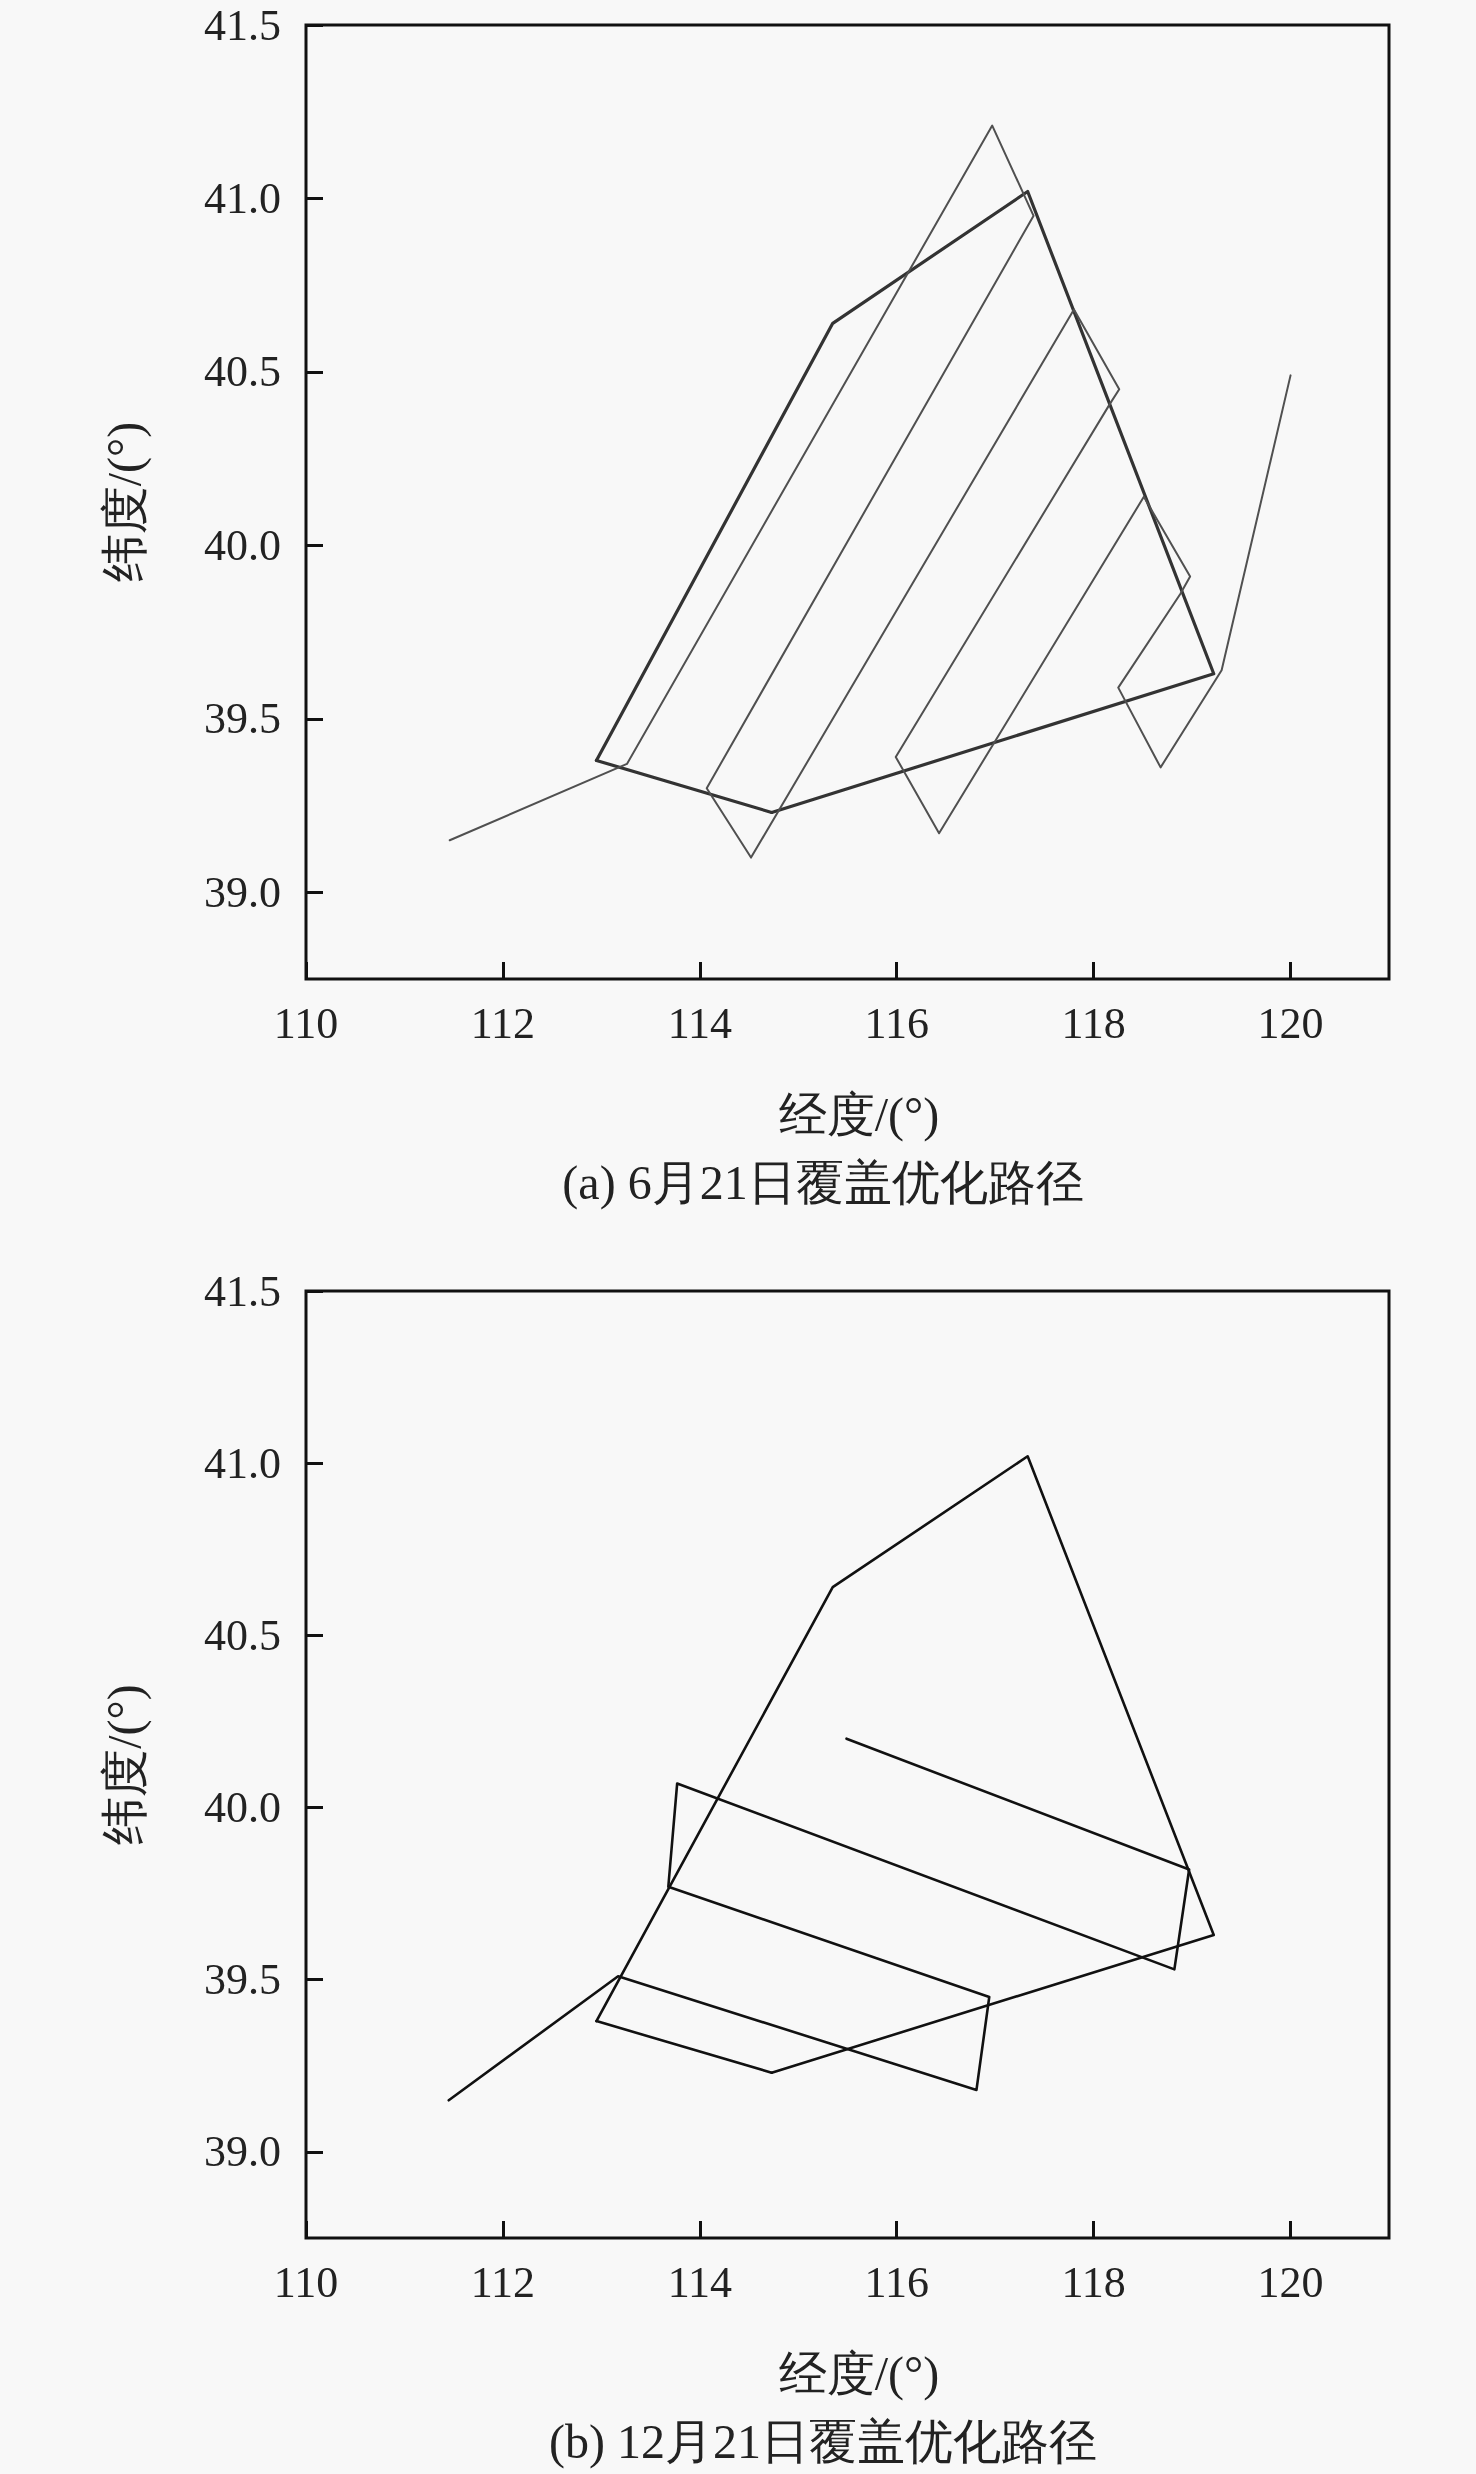 Image resolution: width=1476 pixels, height=2474 pixels. Describe the element at coordinates (823, 2441) in the screenshot. I see `text: (b) 12月21日覆盖优化路径` at that location.